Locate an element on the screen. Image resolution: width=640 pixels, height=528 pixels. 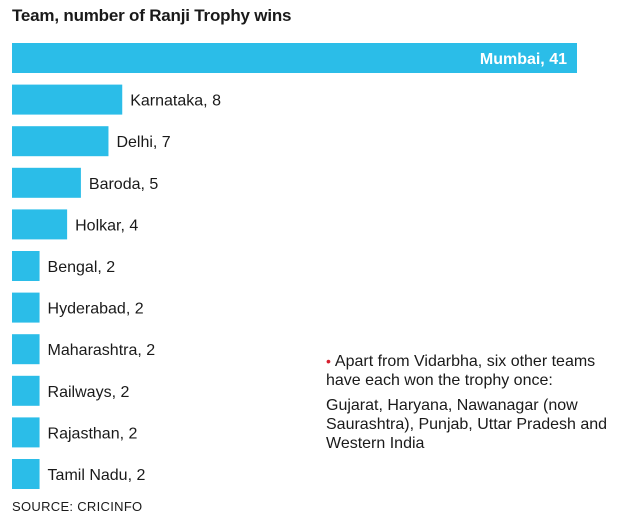
bar-holkar is located at coordinates (40, 224).